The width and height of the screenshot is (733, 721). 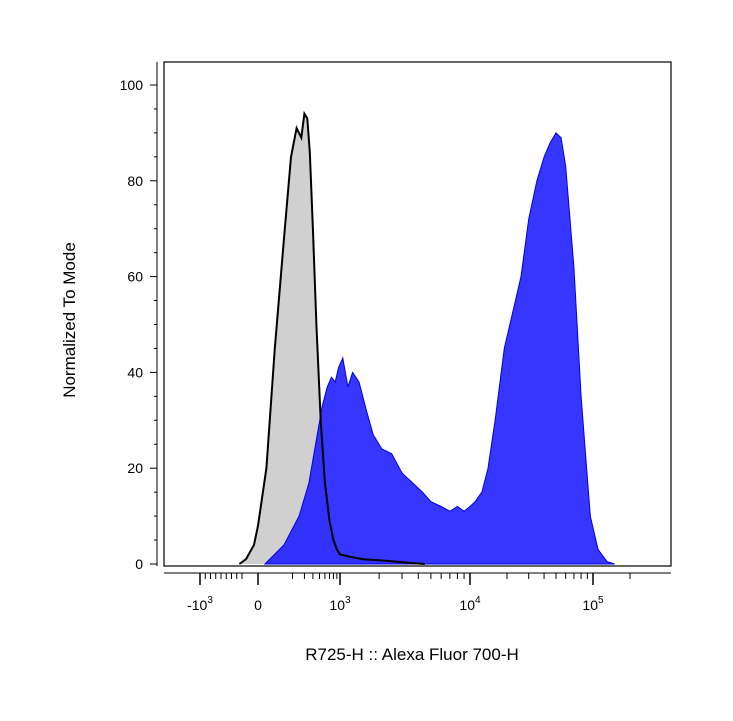 I want to click on y-axis-title: Normalized To Mode, so click(x=69, y=320).